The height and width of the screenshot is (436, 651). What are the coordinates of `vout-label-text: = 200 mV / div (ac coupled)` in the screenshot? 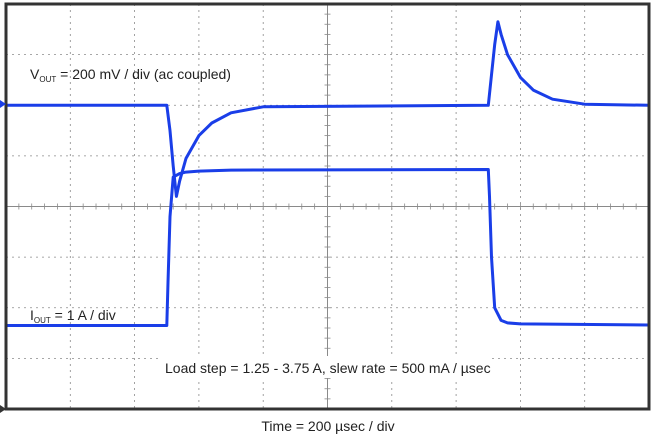 It's located at (143, 74).